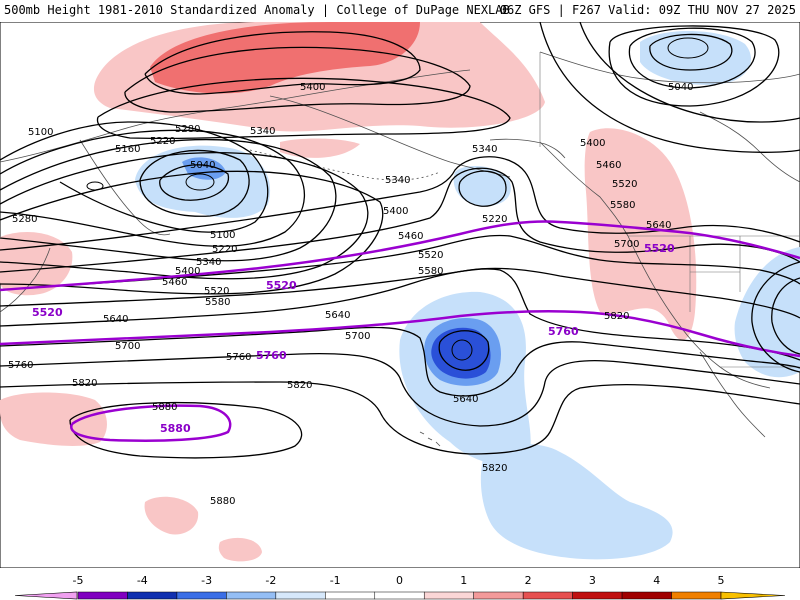  I want to click on small-closed-contour, so click(95, 186).